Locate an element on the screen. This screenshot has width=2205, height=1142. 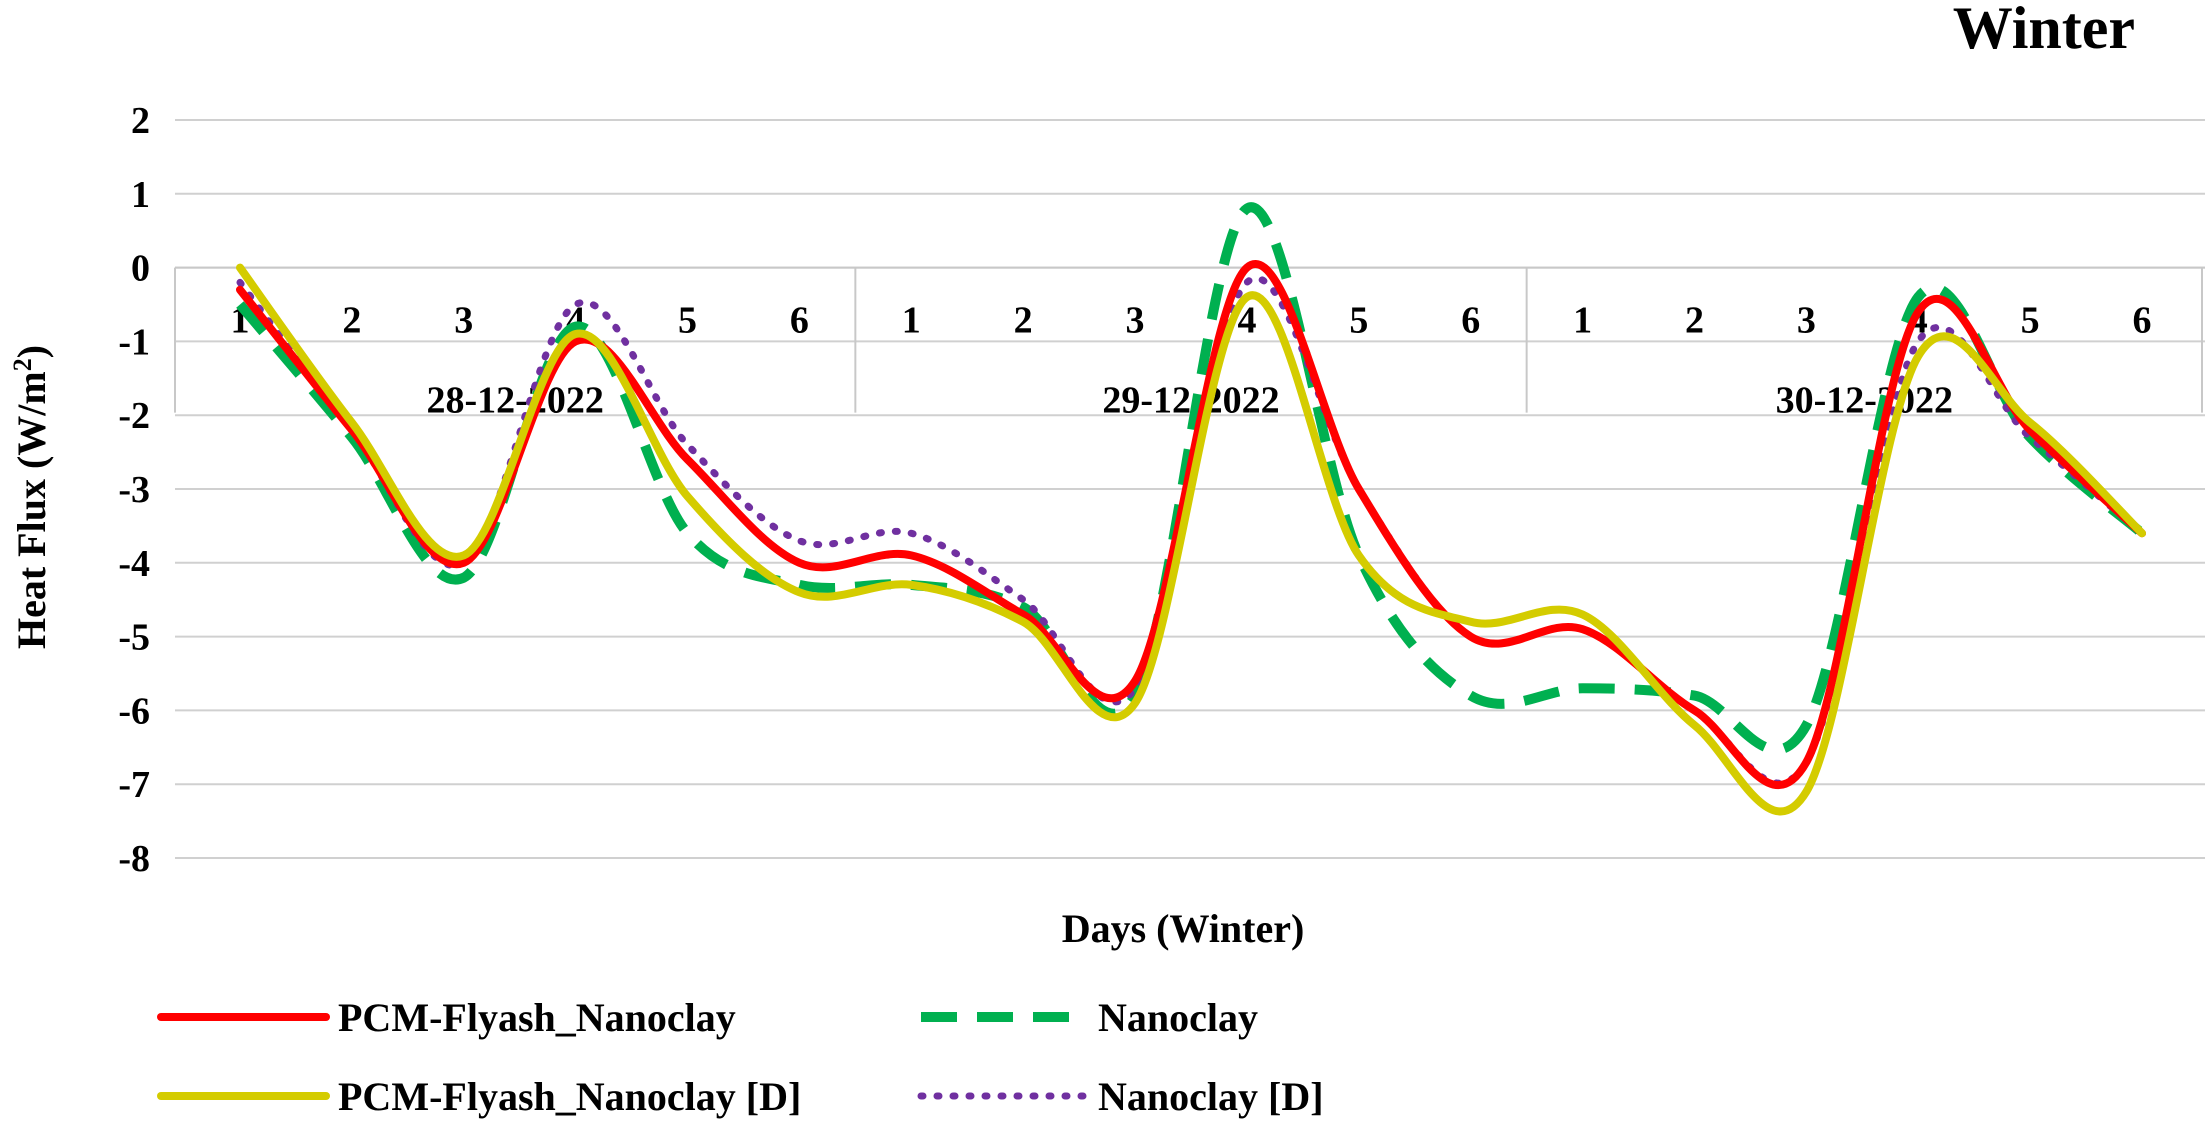
chart-title: Winter is located at coordinates (2044, 30).